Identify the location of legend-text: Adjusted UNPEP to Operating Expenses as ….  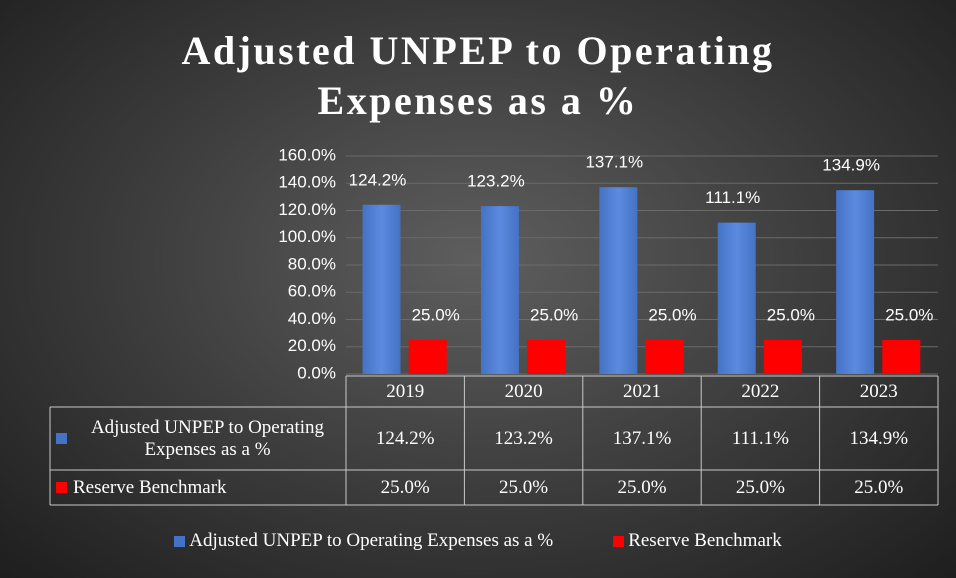
(371, 540).